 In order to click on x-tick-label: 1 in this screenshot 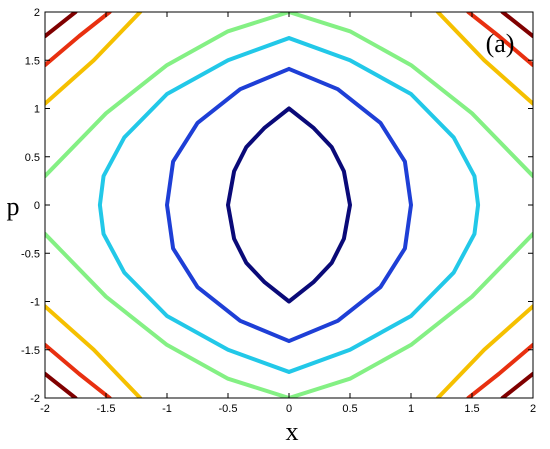, I will do `click(411, 409)`.